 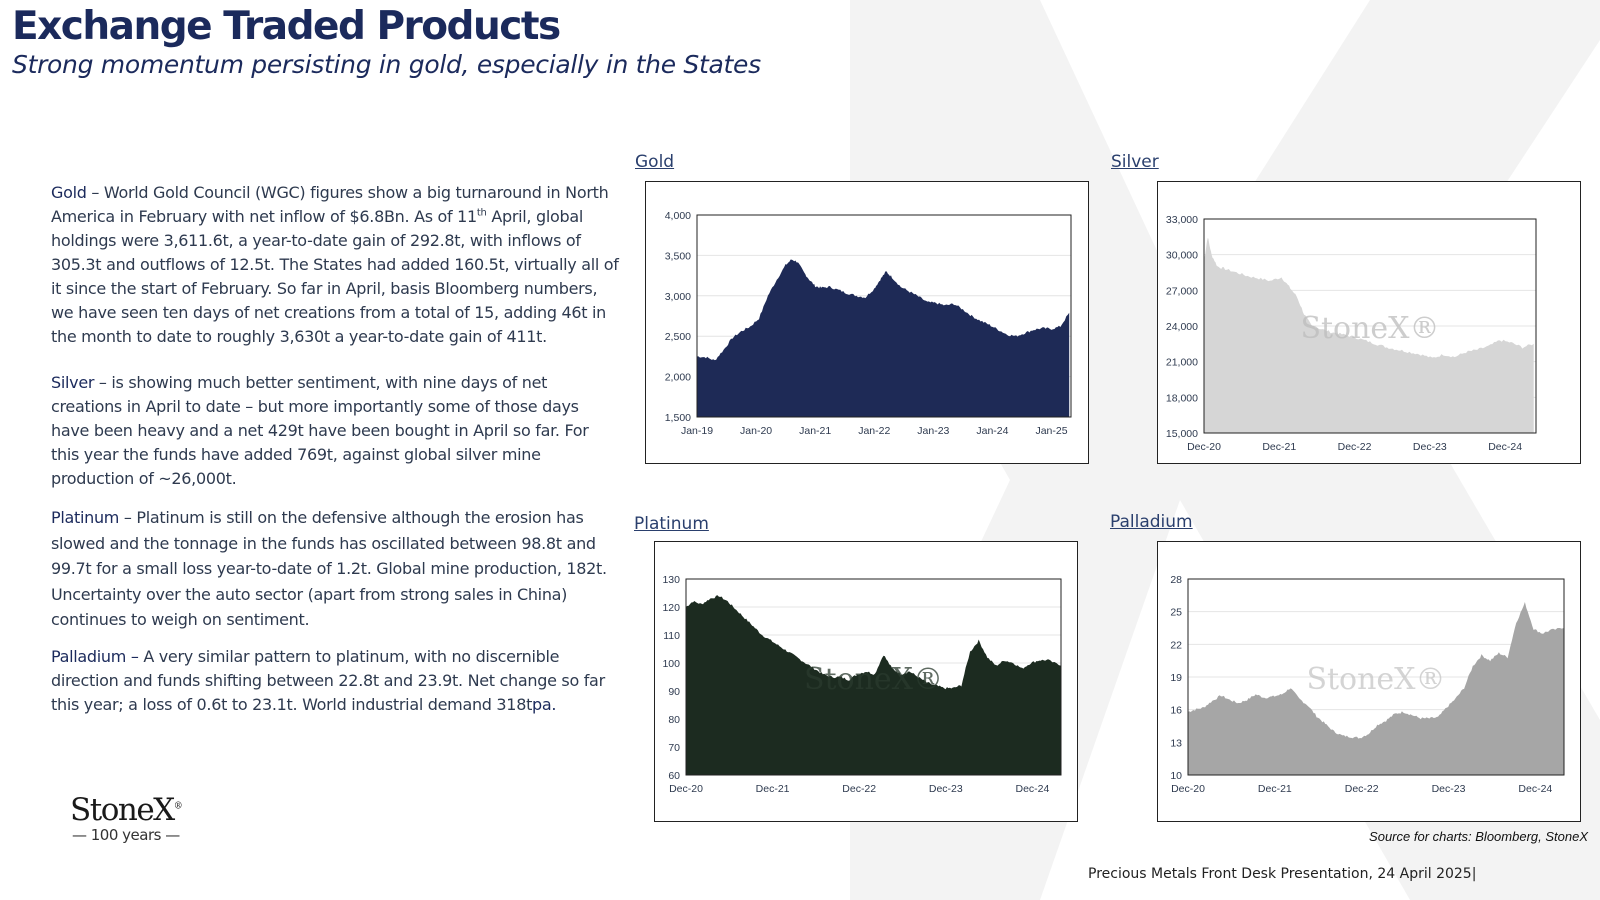 What do you see at coordinates (671, 524) in the screenshot?
I see `platinum-chart-label: Platinum` at bounding box center [671, 524].